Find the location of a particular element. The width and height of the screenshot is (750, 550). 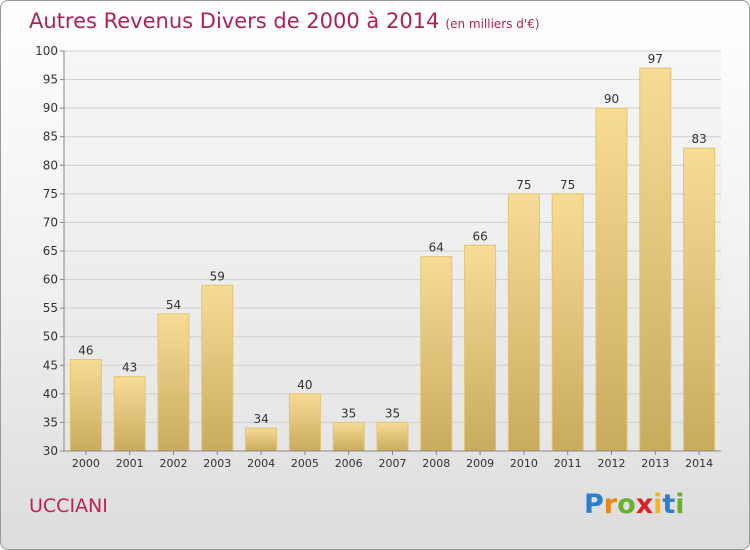

value-label: 34 is located at coordinates (260, 419).